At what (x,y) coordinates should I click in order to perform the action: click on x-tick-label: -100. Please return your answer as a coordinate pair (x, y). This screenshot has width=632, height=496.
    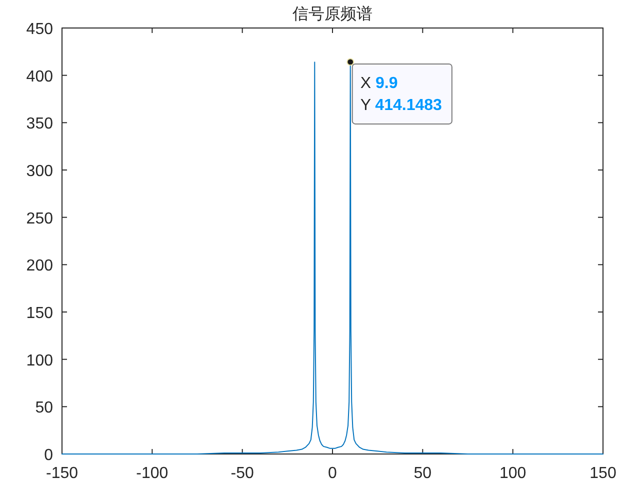
    Looking at the image, I should click on (152, 473).